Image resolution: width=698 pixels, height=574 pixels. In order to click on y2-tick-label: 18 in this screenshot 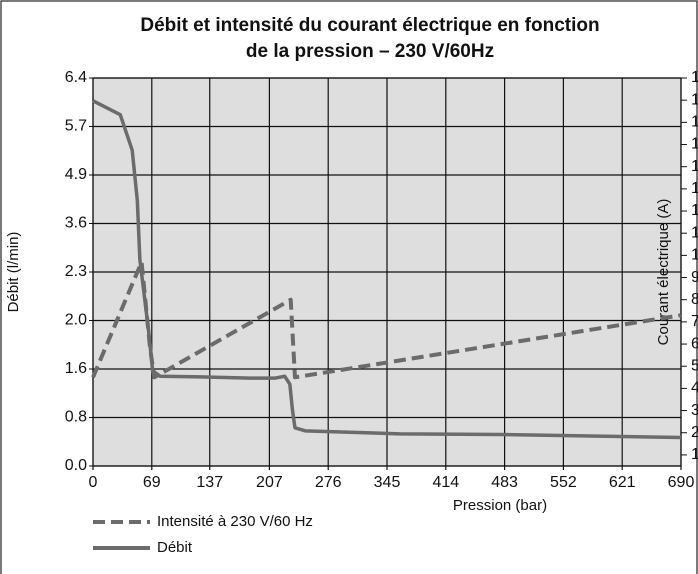, I will do `click(694, 77)`.